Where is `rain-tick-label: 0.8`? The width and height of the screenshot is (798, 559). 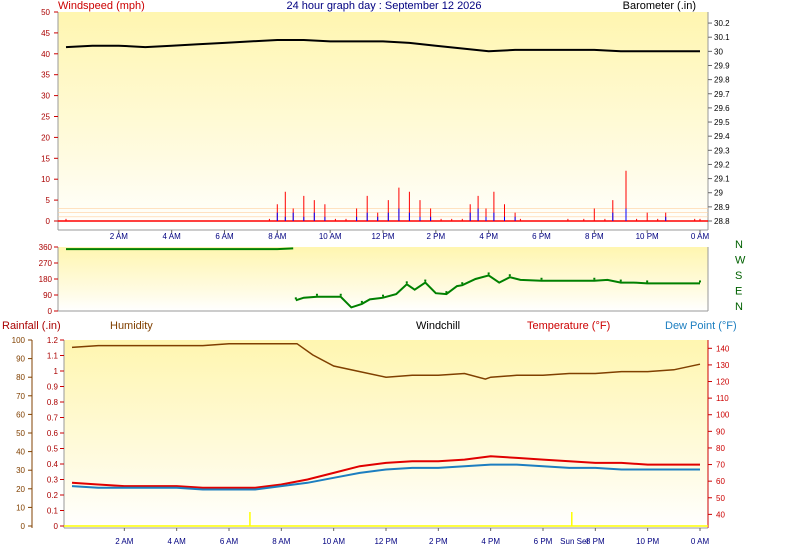
rain-tick-label: 0.8 is located at coordinates (53, 402).